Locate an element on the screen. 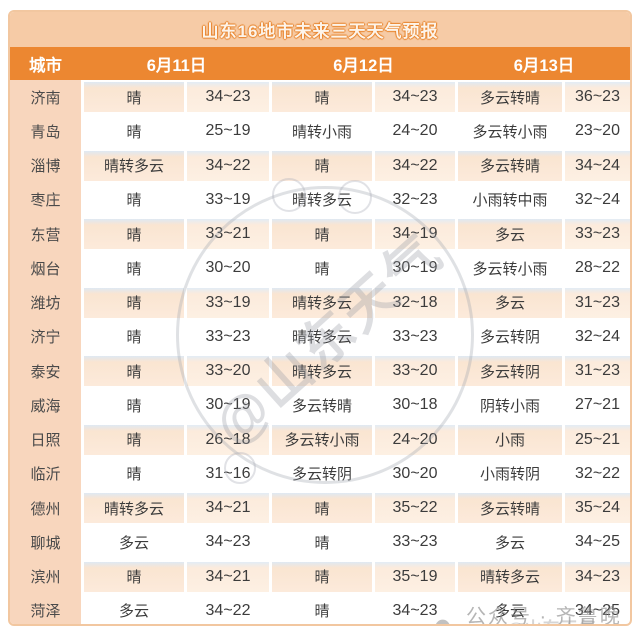 This screenshot has height=636, width=640. city-cell: 德州 is located at coordinates (45, 508).